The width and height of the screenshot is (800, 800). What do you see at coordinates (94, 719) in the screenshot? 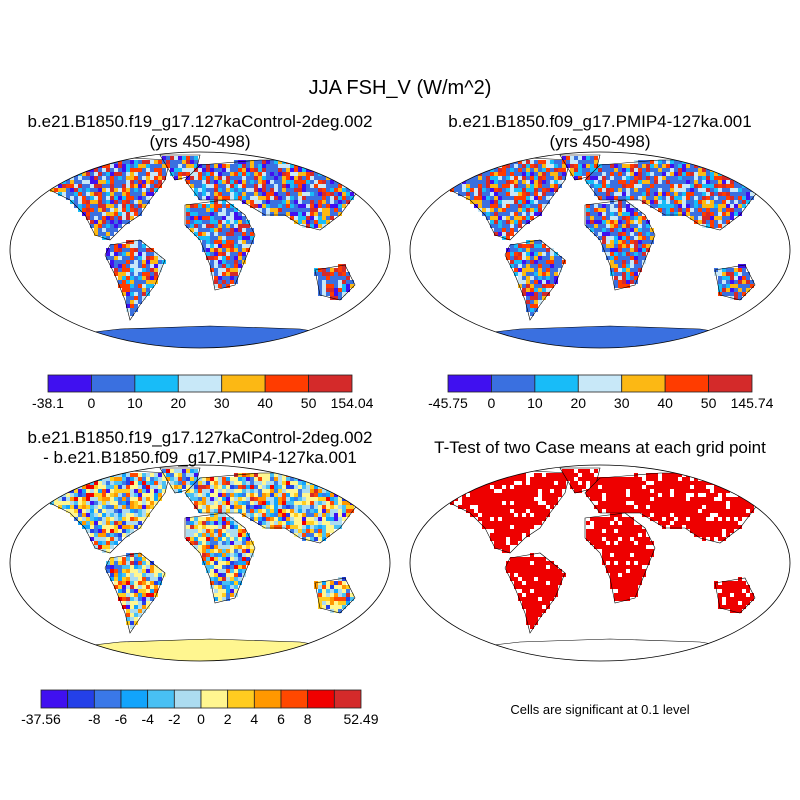
I see `colorbar-label: -8` at bounding box center [94, 719].